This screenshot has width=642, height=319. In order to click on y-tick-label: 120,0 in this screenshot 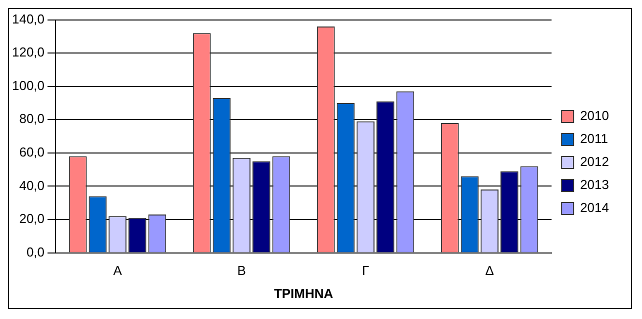, I will do `click(28, 52)`.